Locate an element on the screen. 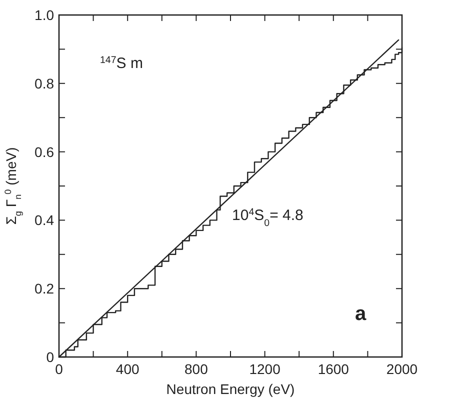 The width and height of the screenshot is (450, 404). x-axis-title: Neutron Energy (eV) is located at coordinates (230, 389).